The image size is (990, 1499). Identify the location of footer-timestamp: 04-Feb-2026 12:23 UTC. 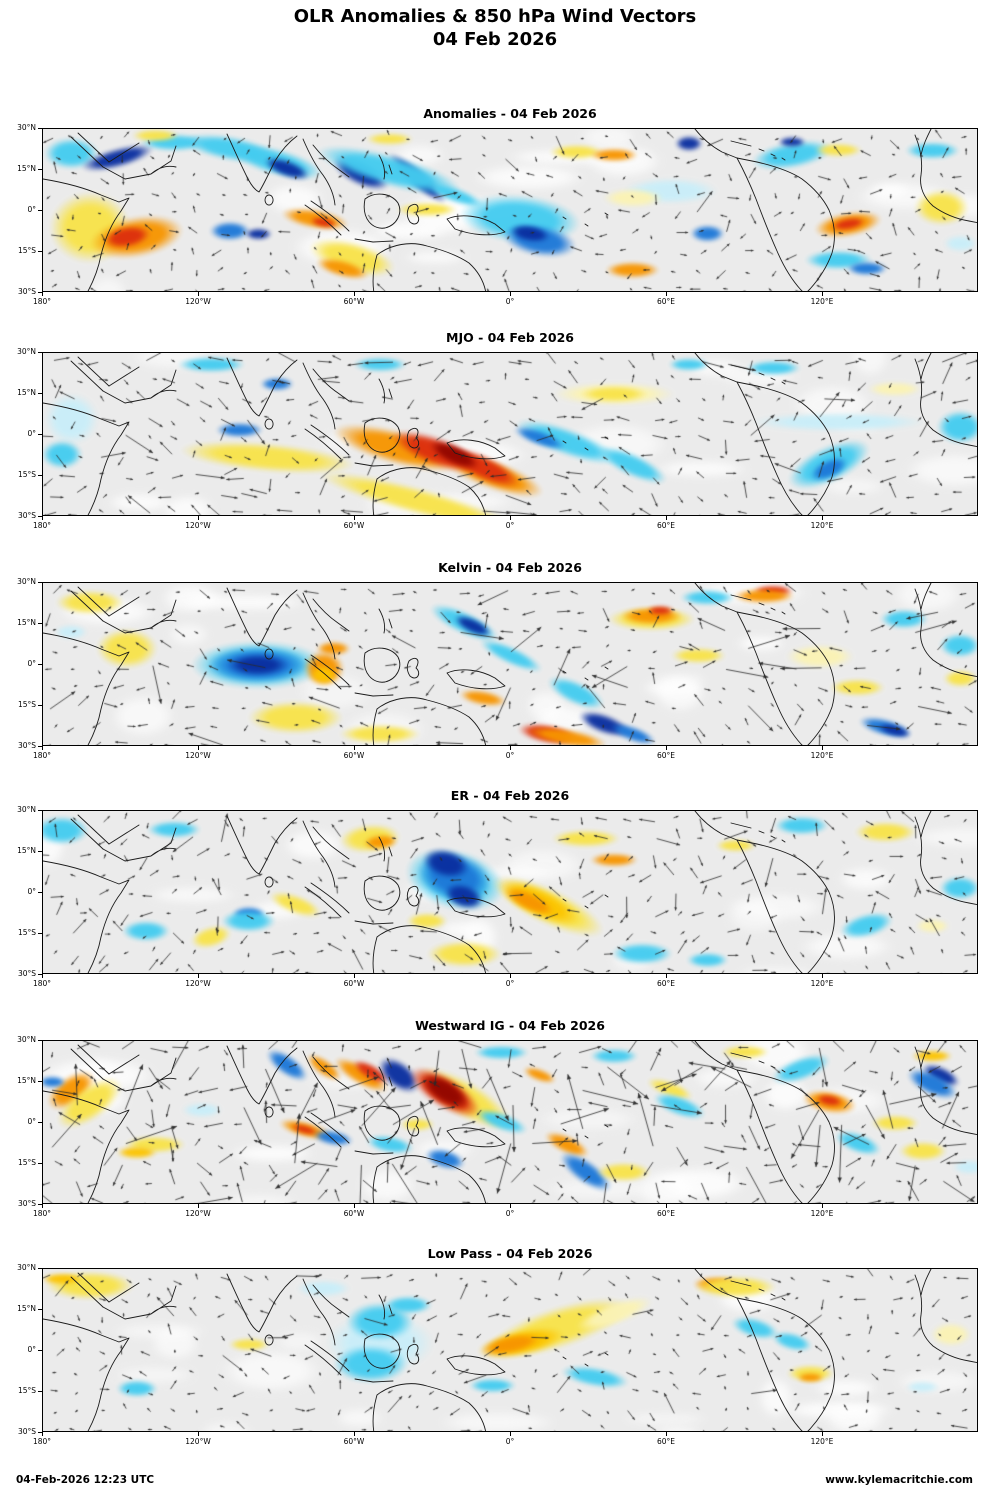
(85, 1480).